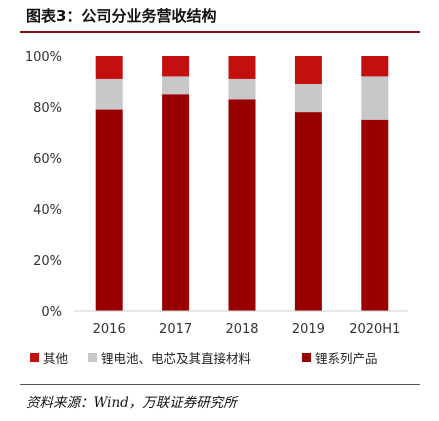  I want to click on bar-segment-lithium-2016, so click(109, 210).